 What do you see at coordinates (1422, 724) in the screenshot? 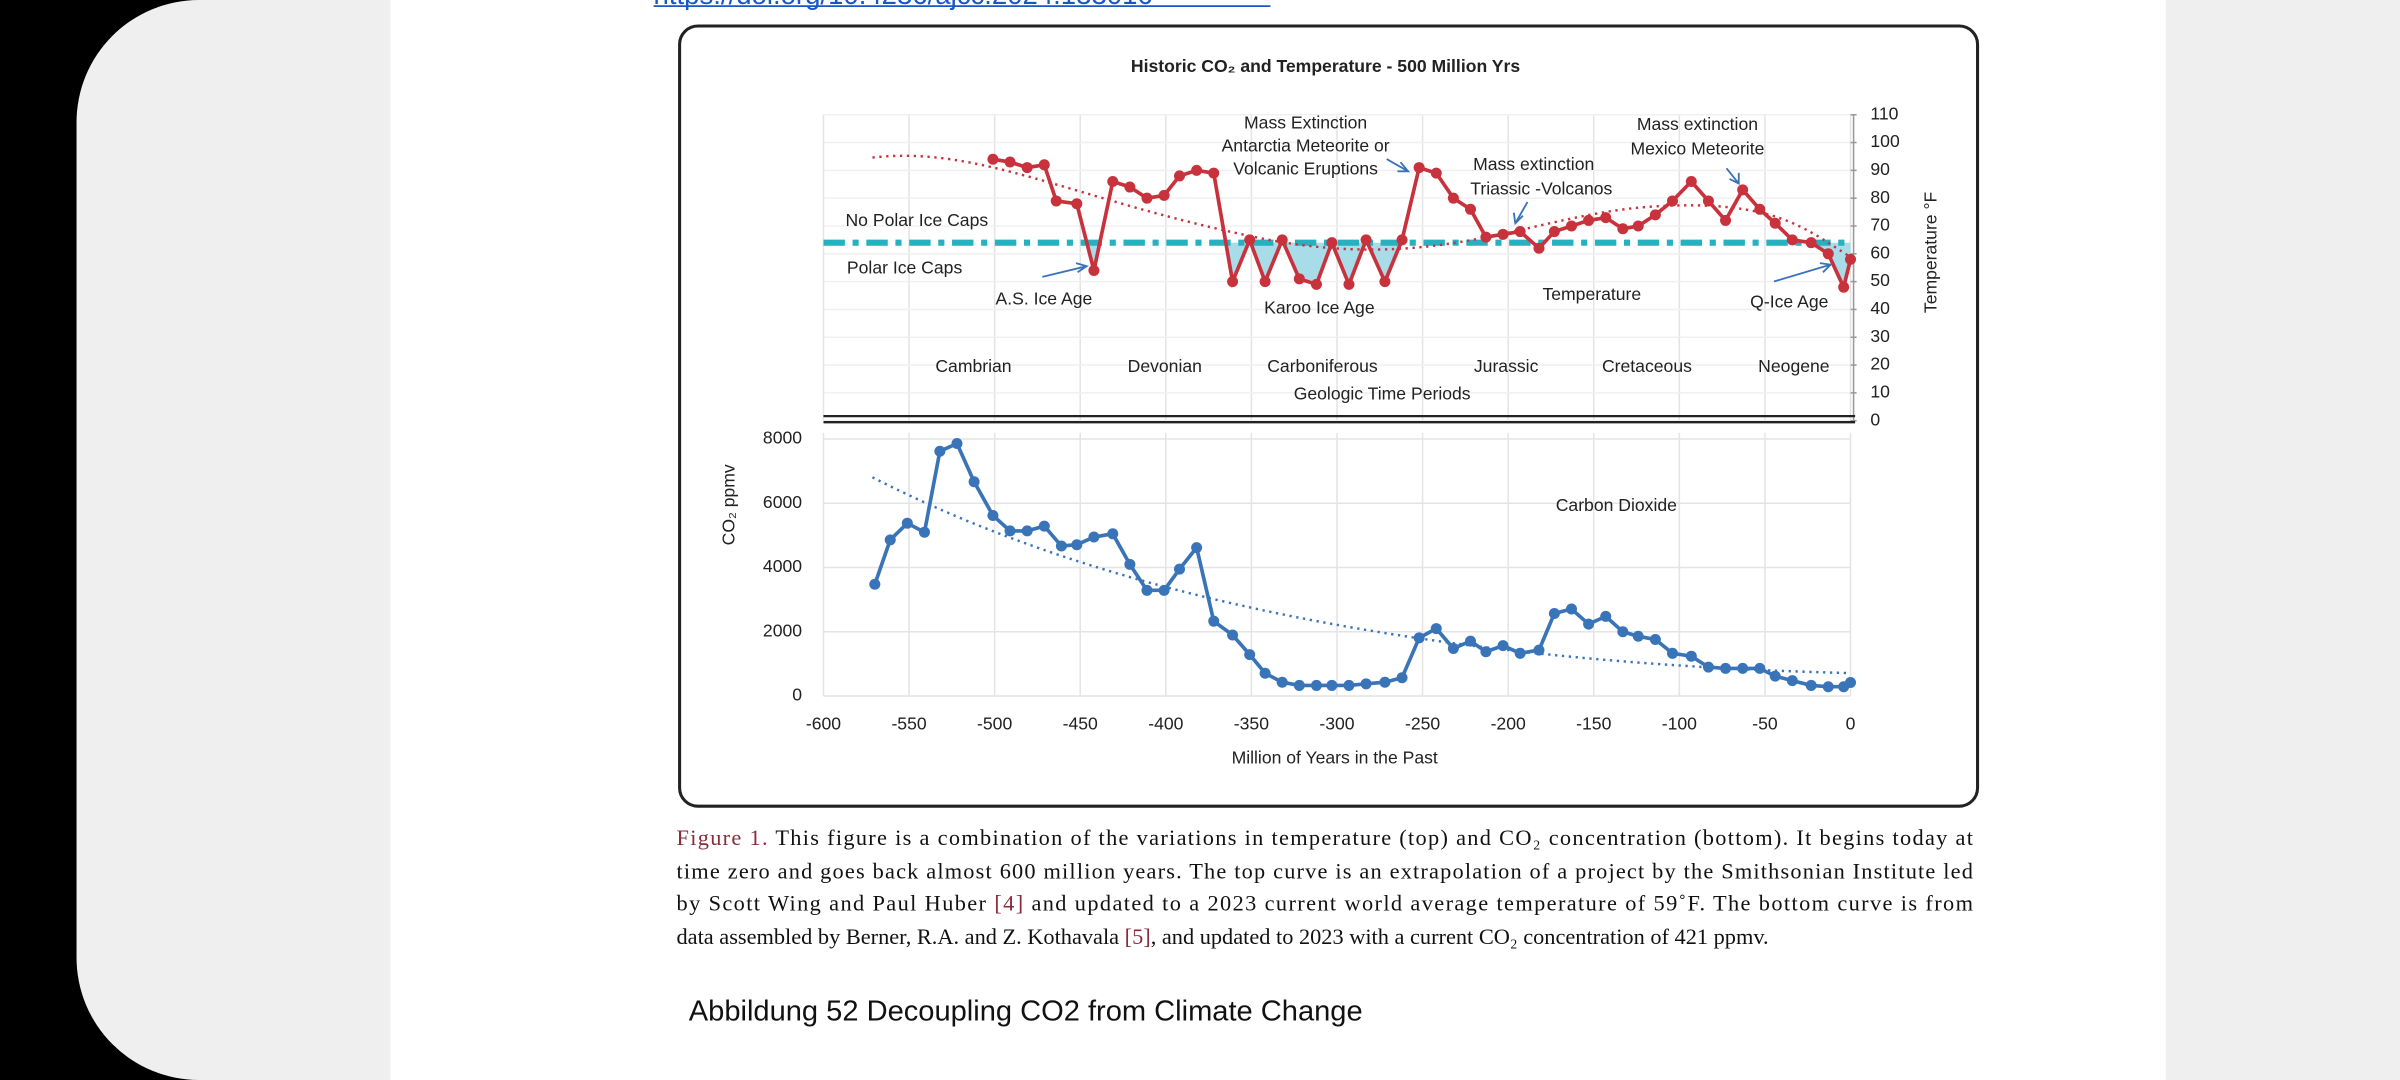
I see `x-tick-label: -250` at bounding box center [1422, 724].